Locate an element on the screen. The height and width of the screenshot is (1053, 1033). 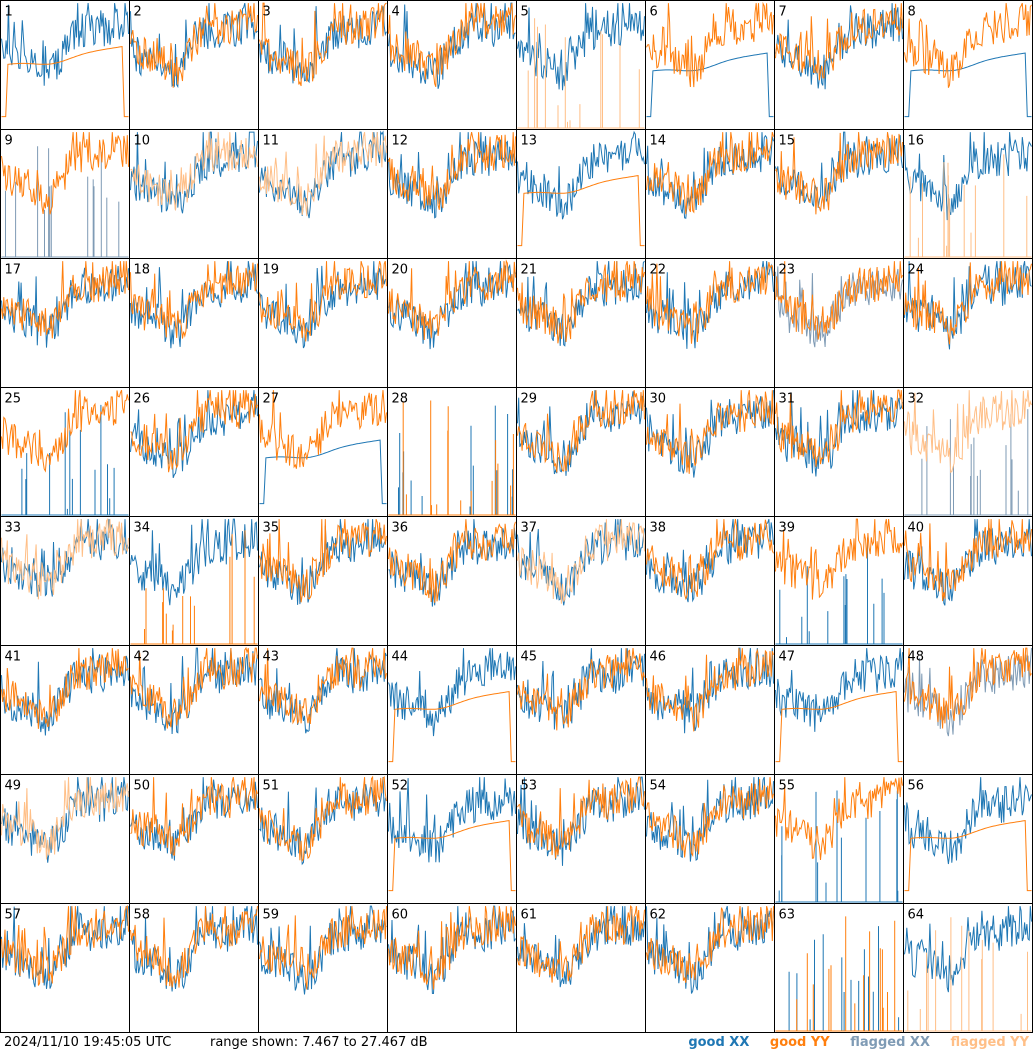
panel-label: 46 is located at coordinates (658, 657).